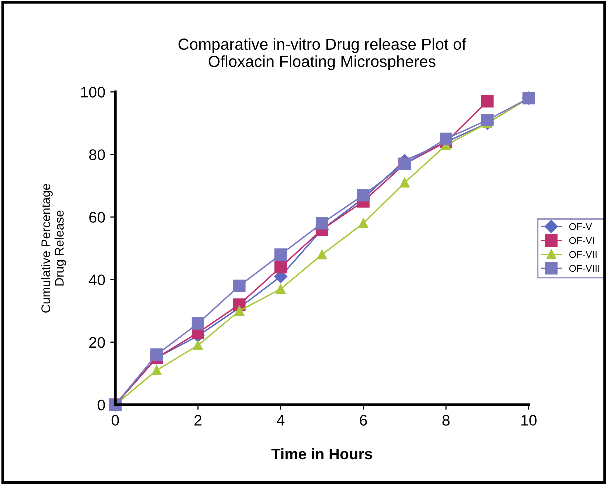 The width and height of the screenshot is (608, 485). Describe the element at coordinates (116, 420) in the screenshot. I see `x-tick-label: 0` at that location.